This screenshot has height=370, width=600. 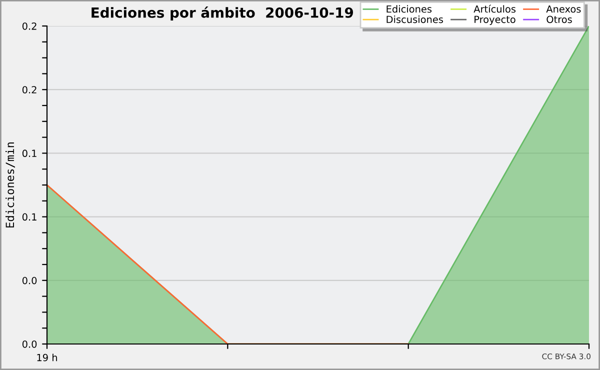 What do you see at coordinates (559, 20) in the screenshot?
I see `legend-label: Otros` at bounding box center [559, 20].